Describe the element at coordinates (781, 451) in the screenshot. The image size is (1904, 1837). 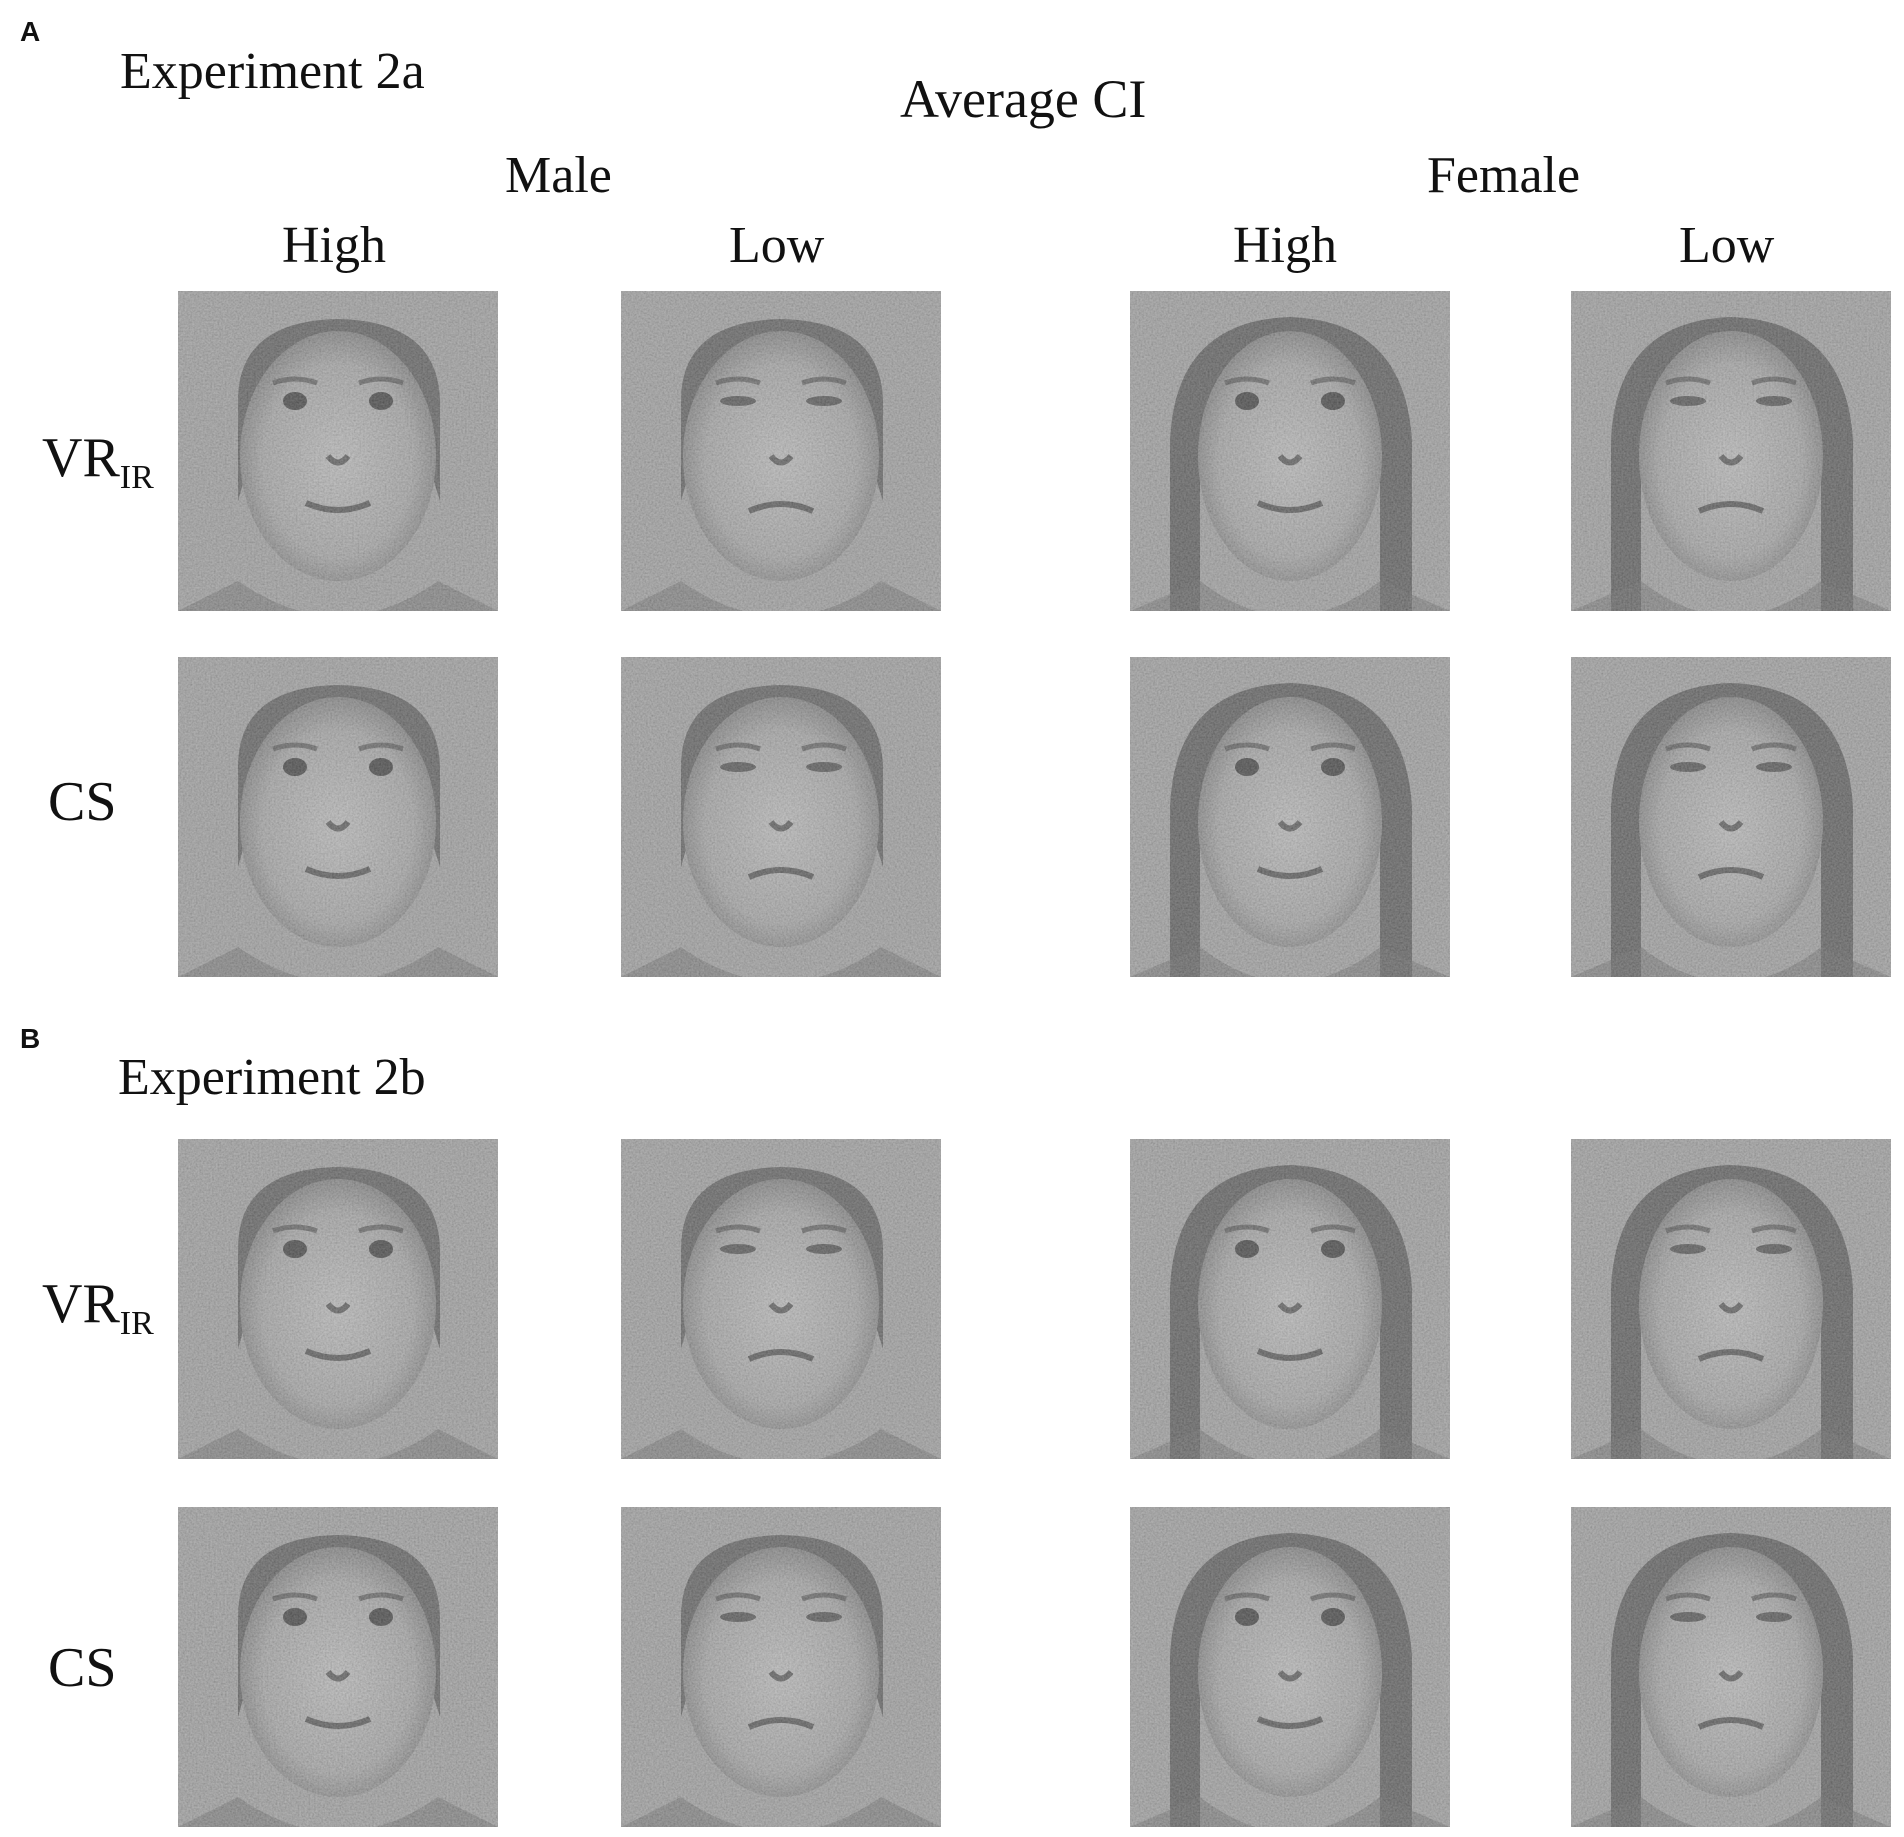
I see `face-ci-a-vrir-male-low` at that location.